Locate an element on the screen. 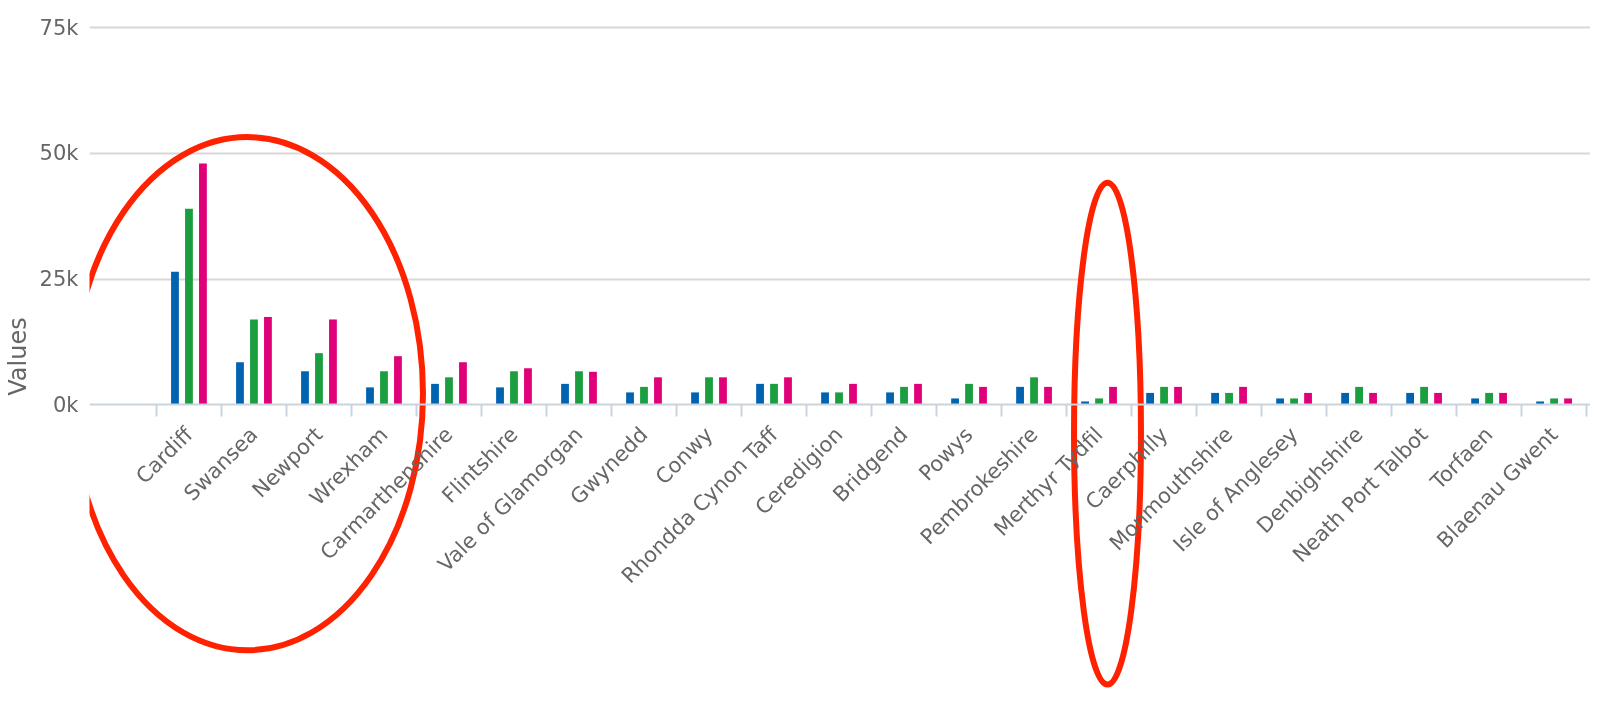 This screenshot has width=1601, height=722. y-tick-label: 0k is located at coordinates (66, 404).